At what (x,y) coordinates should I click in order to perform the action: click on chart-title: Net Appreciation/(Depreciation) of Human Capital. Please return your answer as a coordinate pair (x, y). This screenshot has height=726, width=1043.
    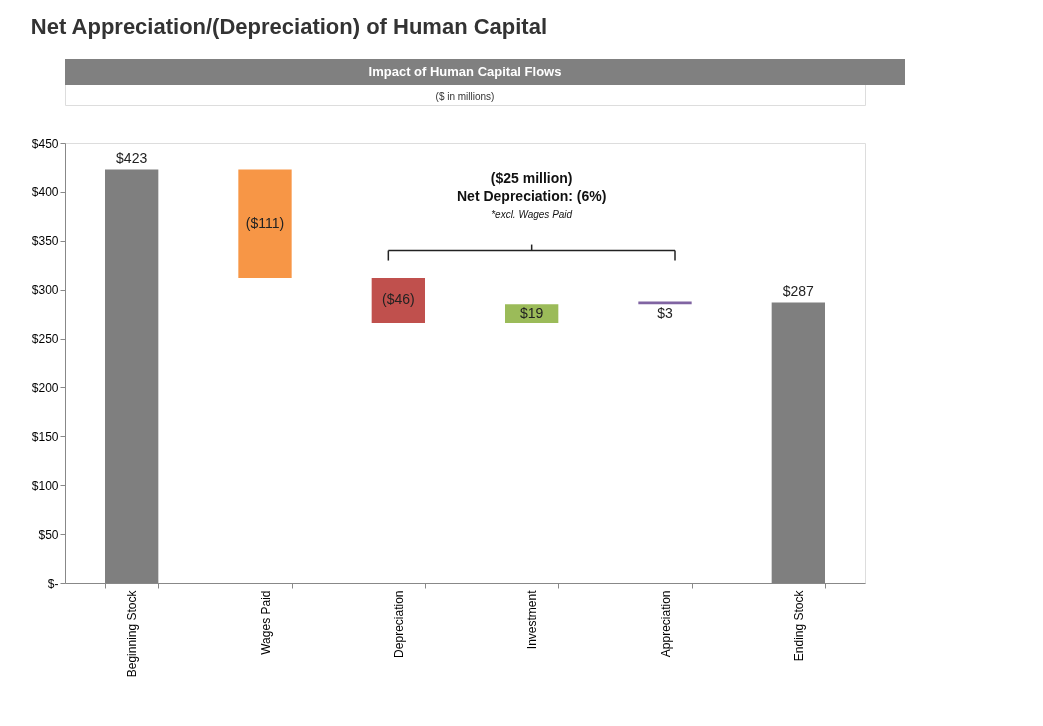
    Looking at the image, I should click on (289, 26).